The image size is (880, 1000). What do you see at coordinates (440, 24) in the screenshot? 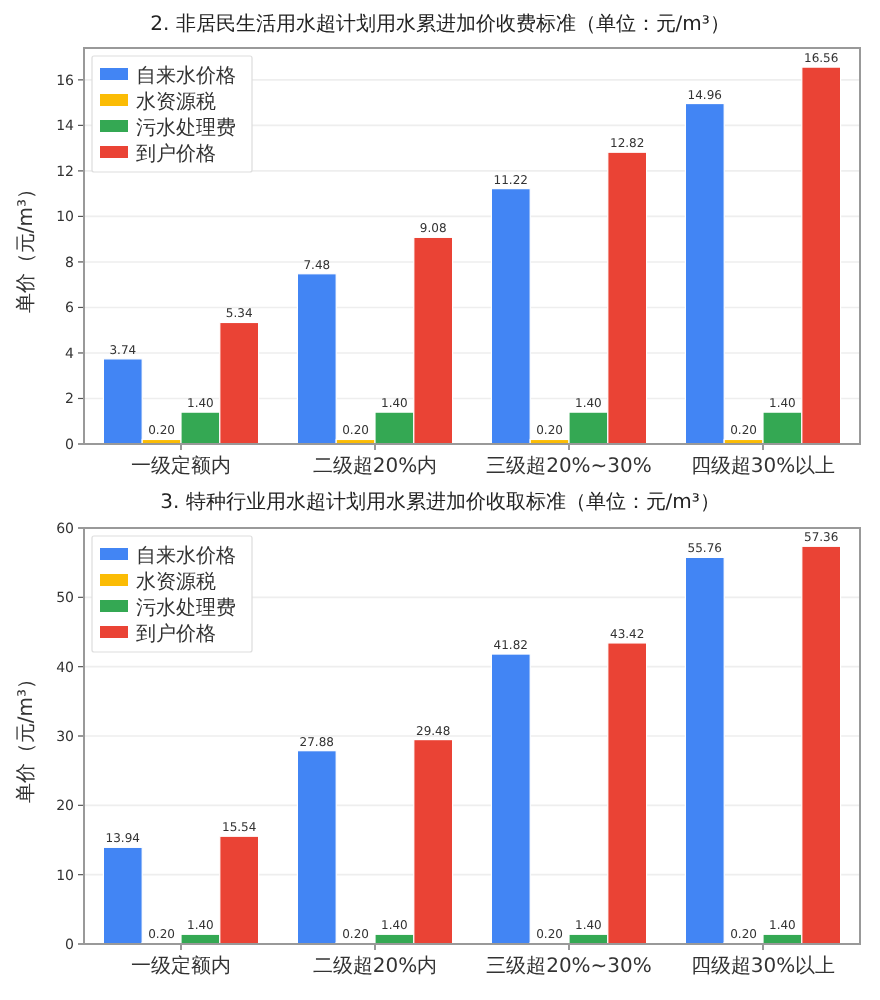
I see `chart-title: 2. 非居民生活用水超计划用水累进加价收费标准（单位：元/m³）` at bounding box center [440, 24].